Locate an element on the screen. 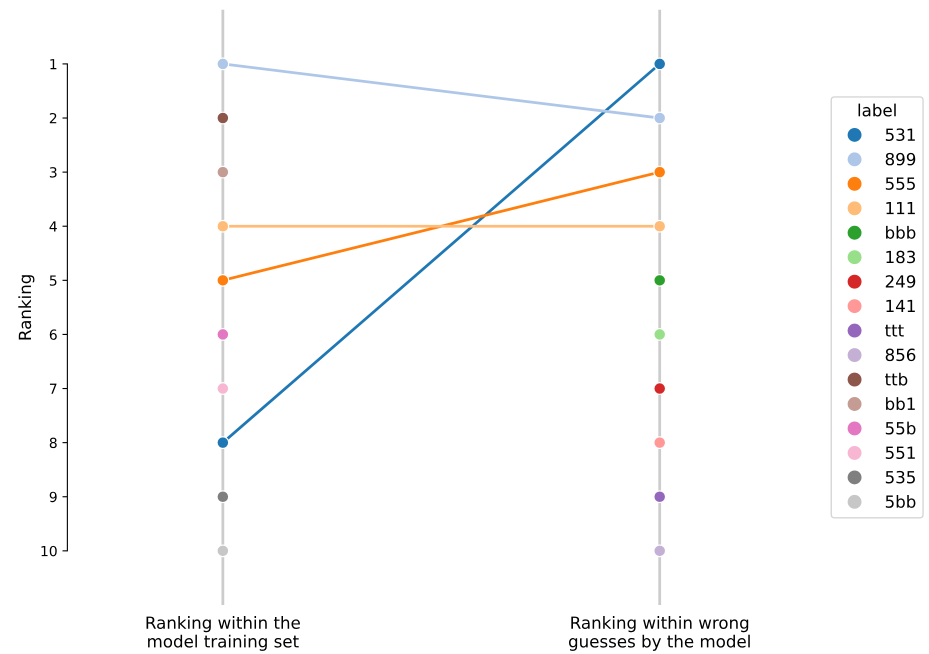 This screenshot has width=929, height=654. legend-label: ttt is located at coordinates (894, 330).